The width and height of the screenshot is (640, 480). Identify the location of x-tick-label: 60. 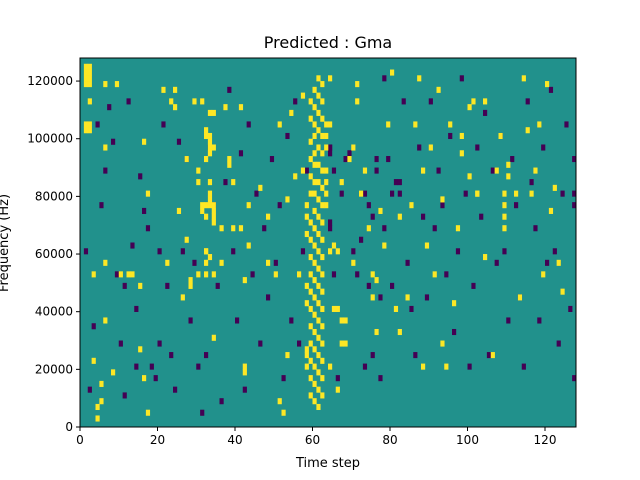
(312, 440).